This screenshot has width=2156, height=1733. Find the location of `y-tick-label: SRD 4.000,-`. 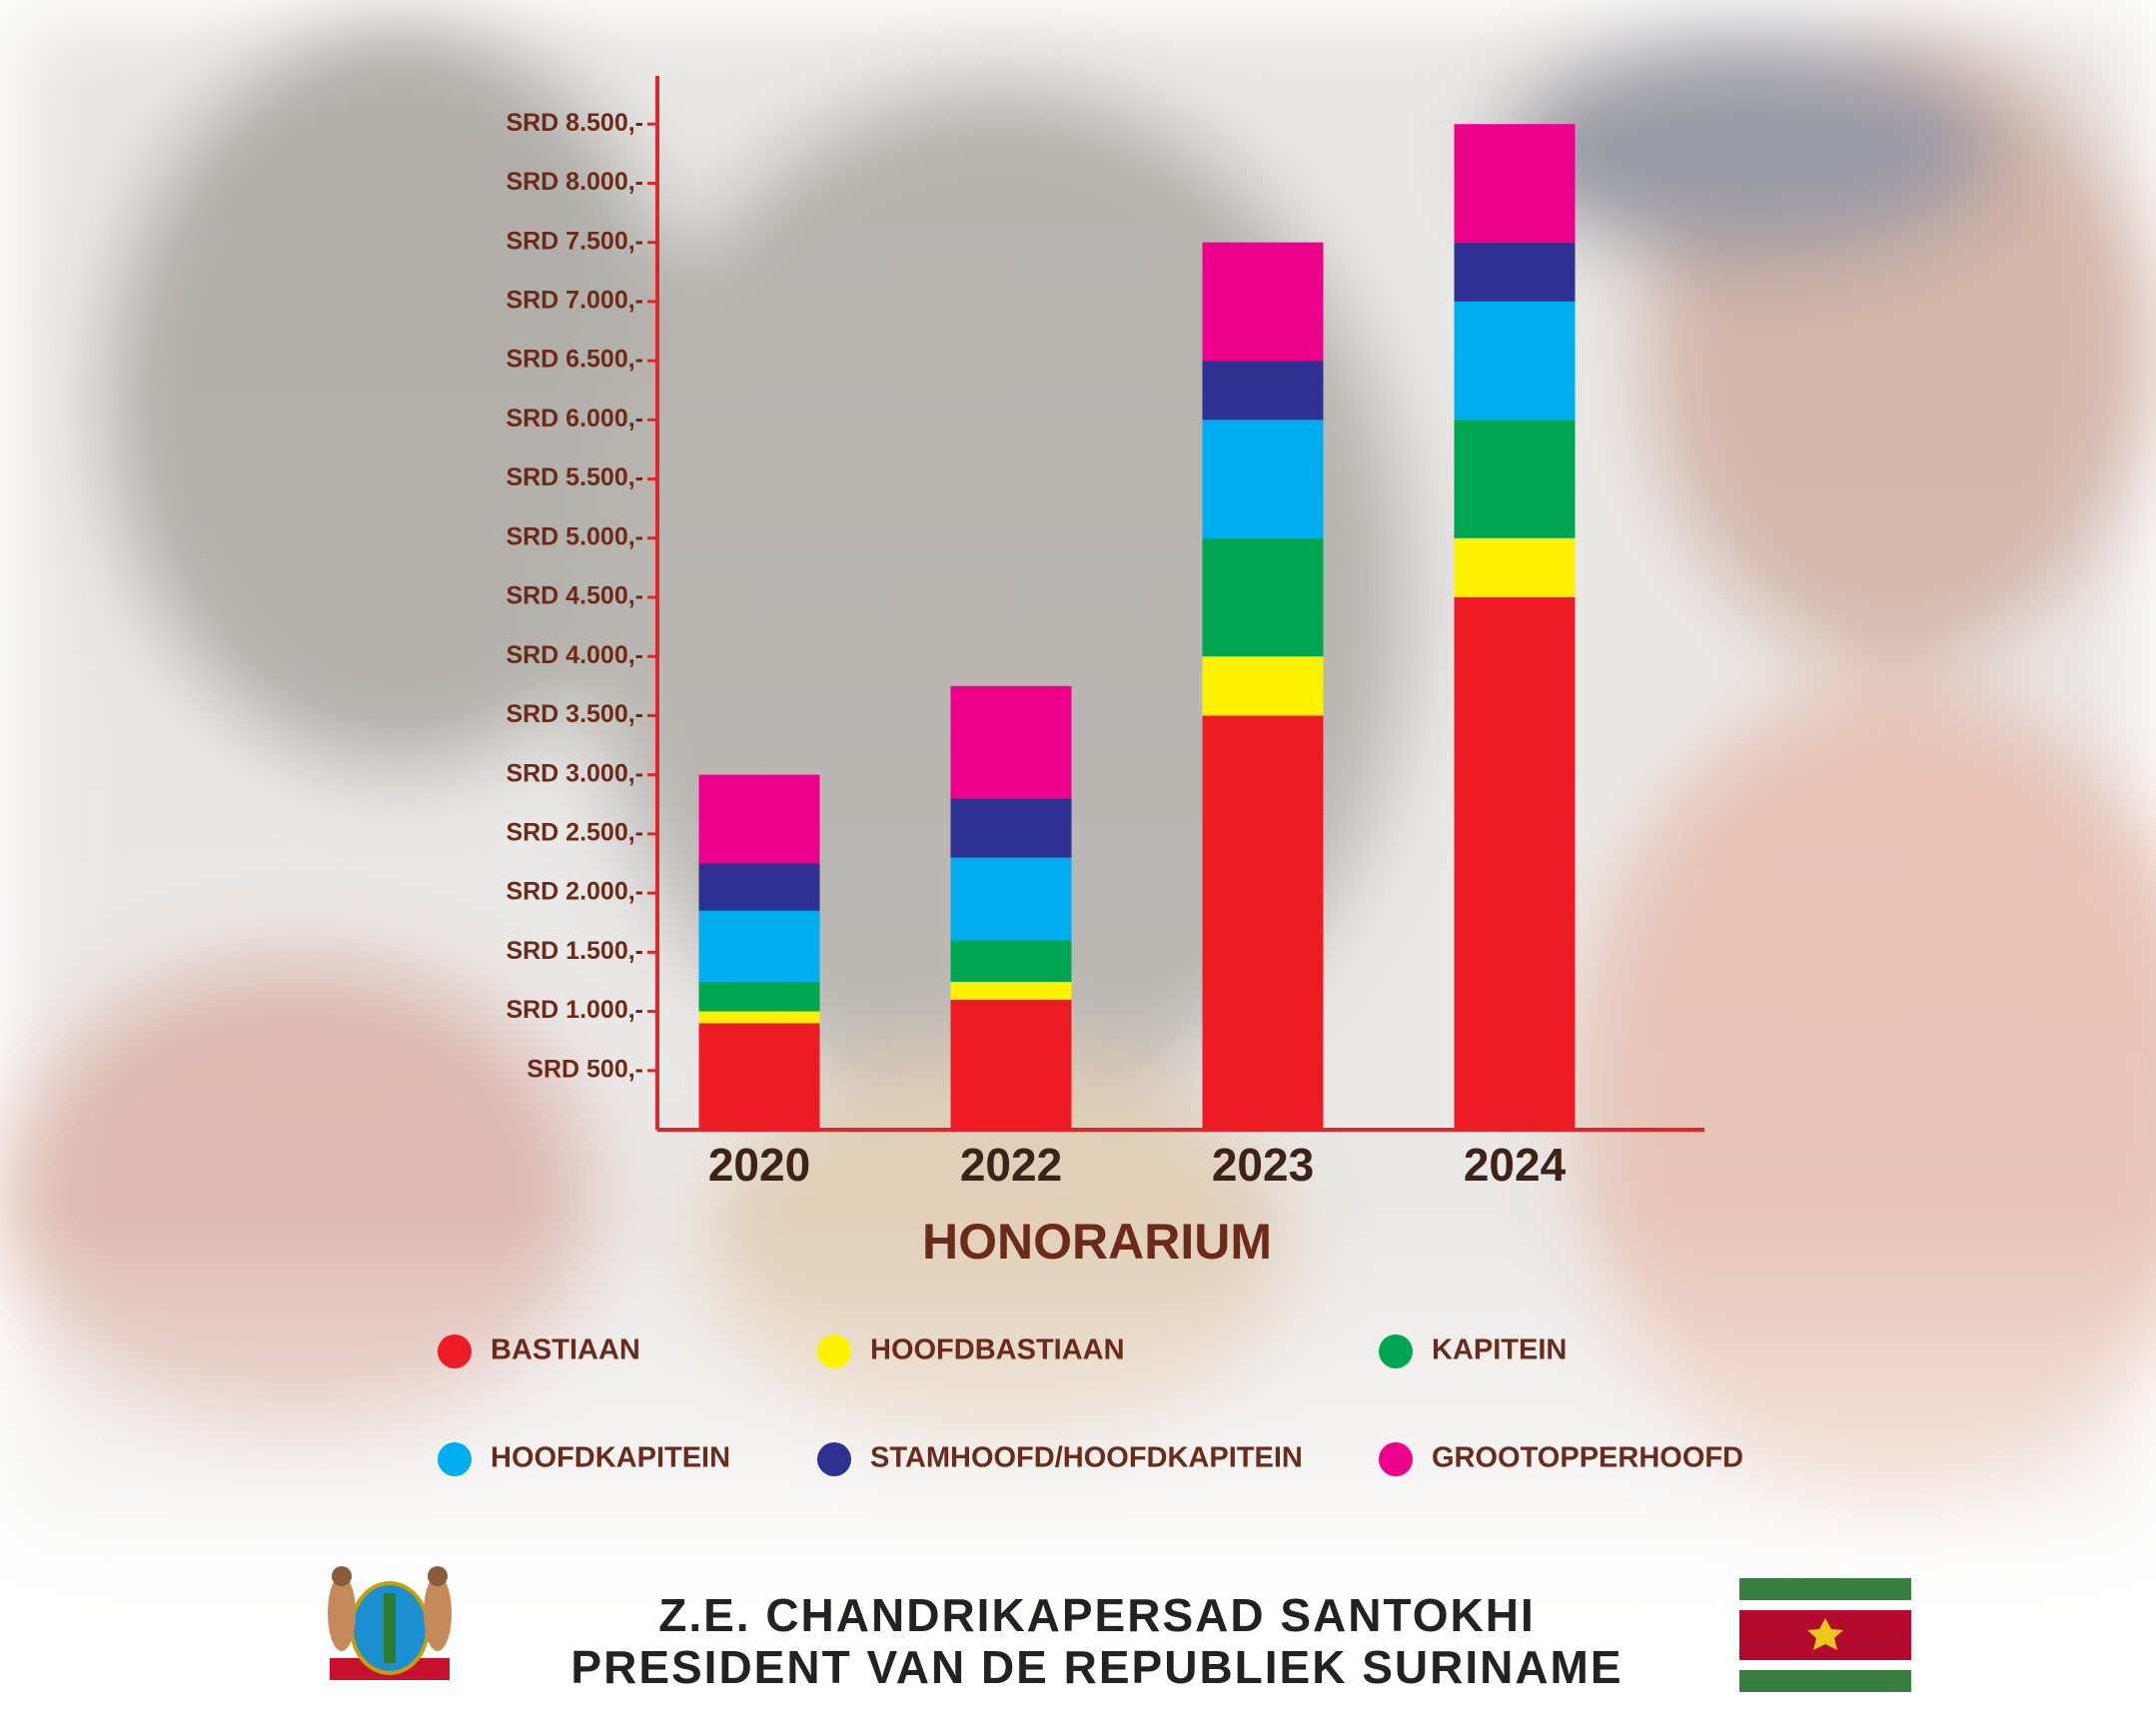

y-tick-label: SRD 4.000,- is located at coordinates (575, 655).